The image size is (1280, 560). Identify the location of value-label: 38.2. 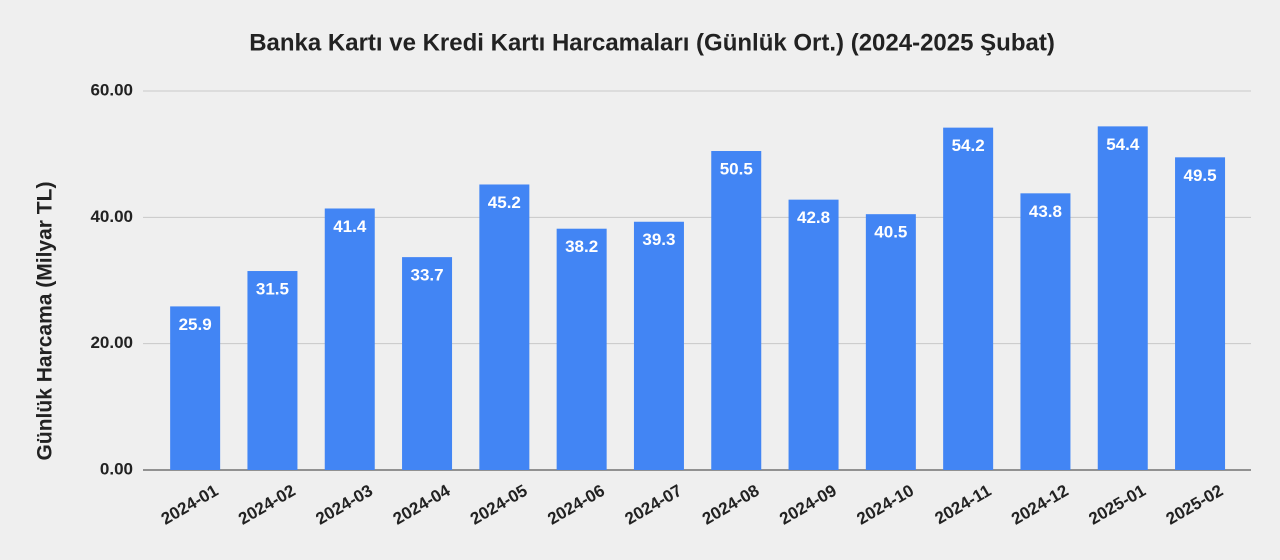
(581, 246).